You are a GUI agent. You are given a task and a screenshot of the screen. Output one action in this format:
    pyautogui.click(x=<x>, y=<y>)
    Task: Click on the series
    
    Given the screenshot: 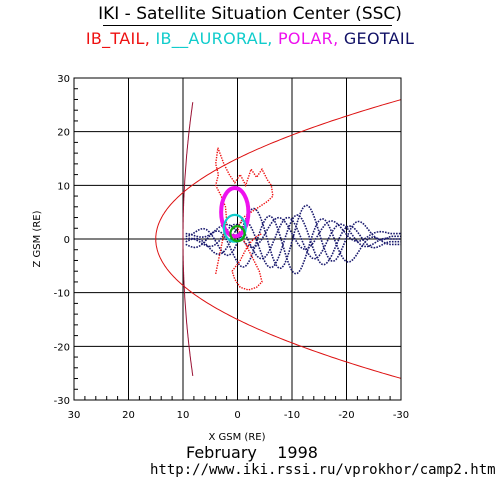 What is the action you would take?
    pyautogui.click(x=293, y=219)
    